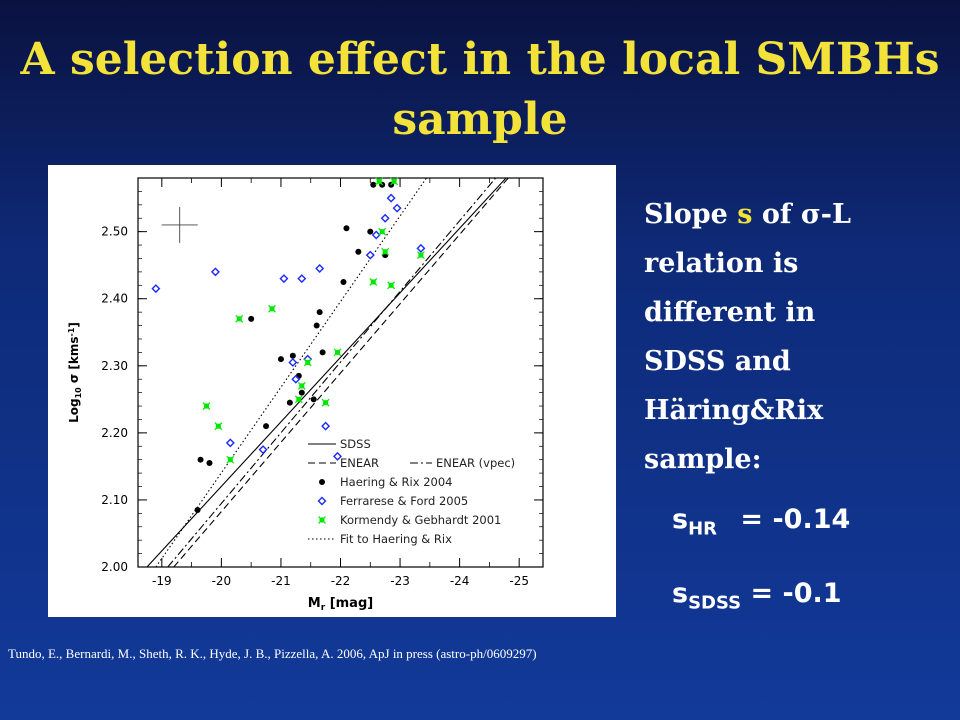  Describe the element at coordinates (686, 214) in the screenshot. I see `text-slope: Slope` at that location.